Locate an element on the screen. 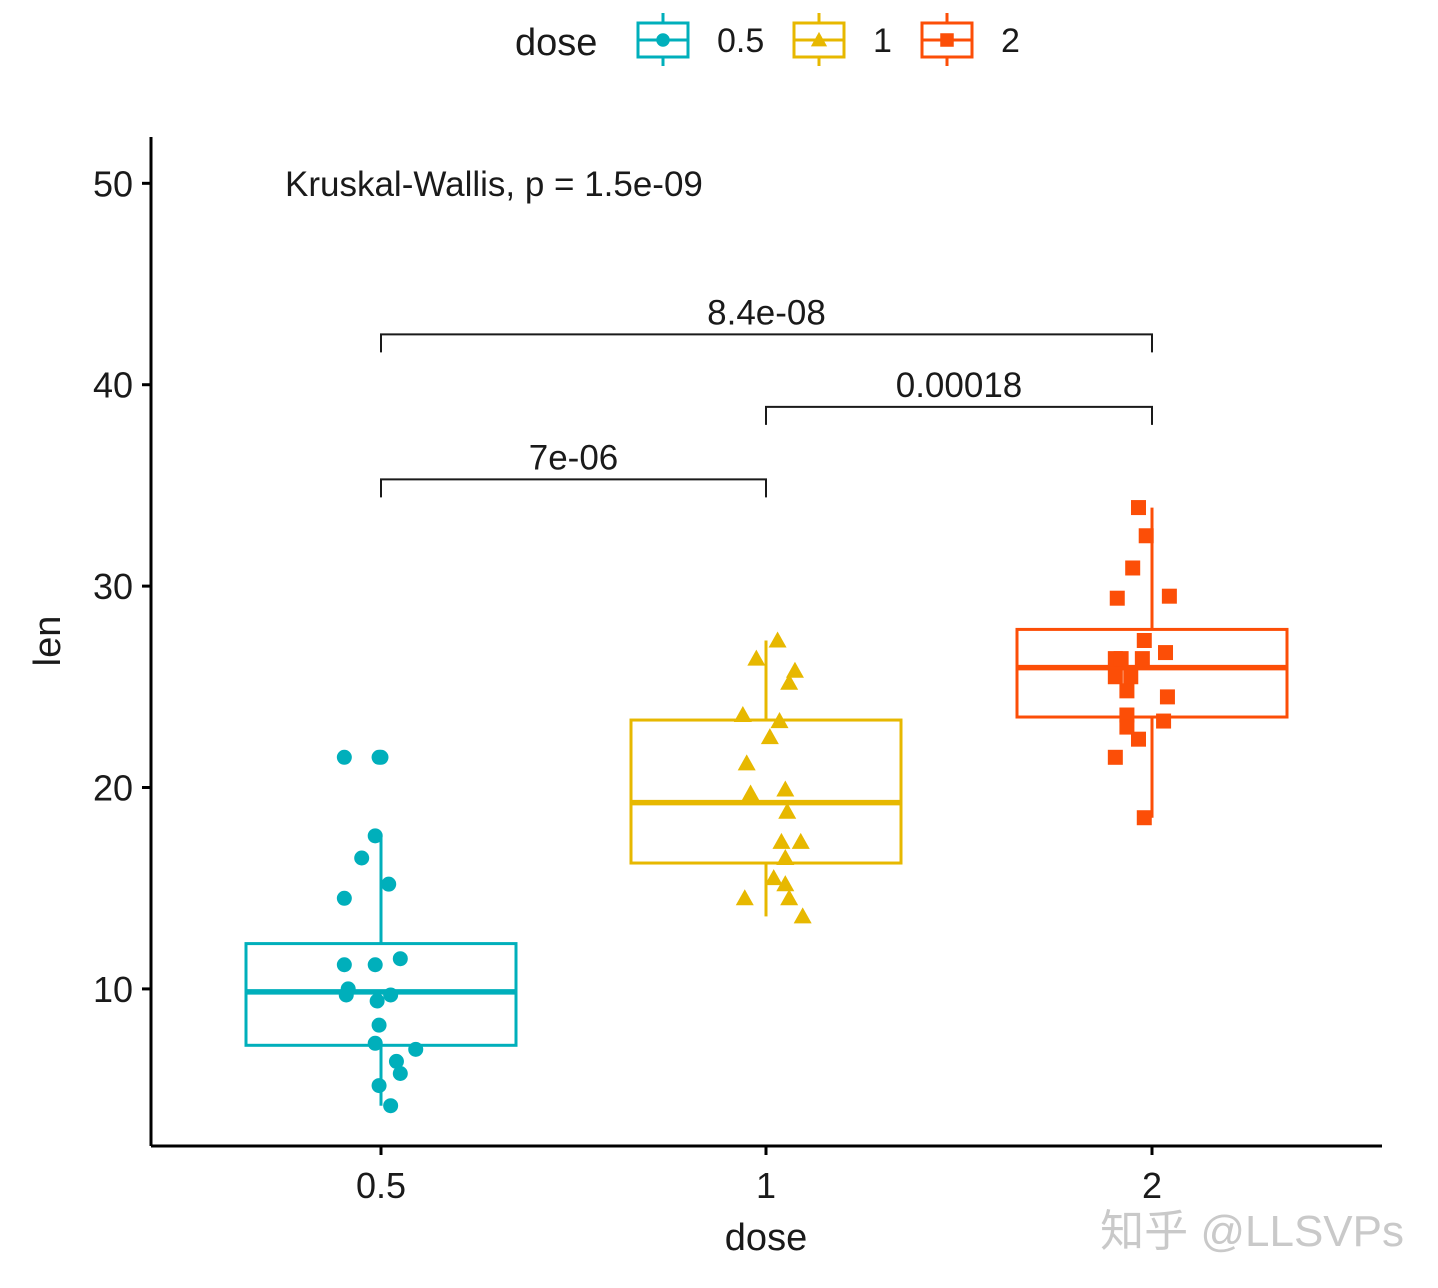 This screenshot has width=1438, height=1288. legend-label: 1 is located at coordinates (882, 41).